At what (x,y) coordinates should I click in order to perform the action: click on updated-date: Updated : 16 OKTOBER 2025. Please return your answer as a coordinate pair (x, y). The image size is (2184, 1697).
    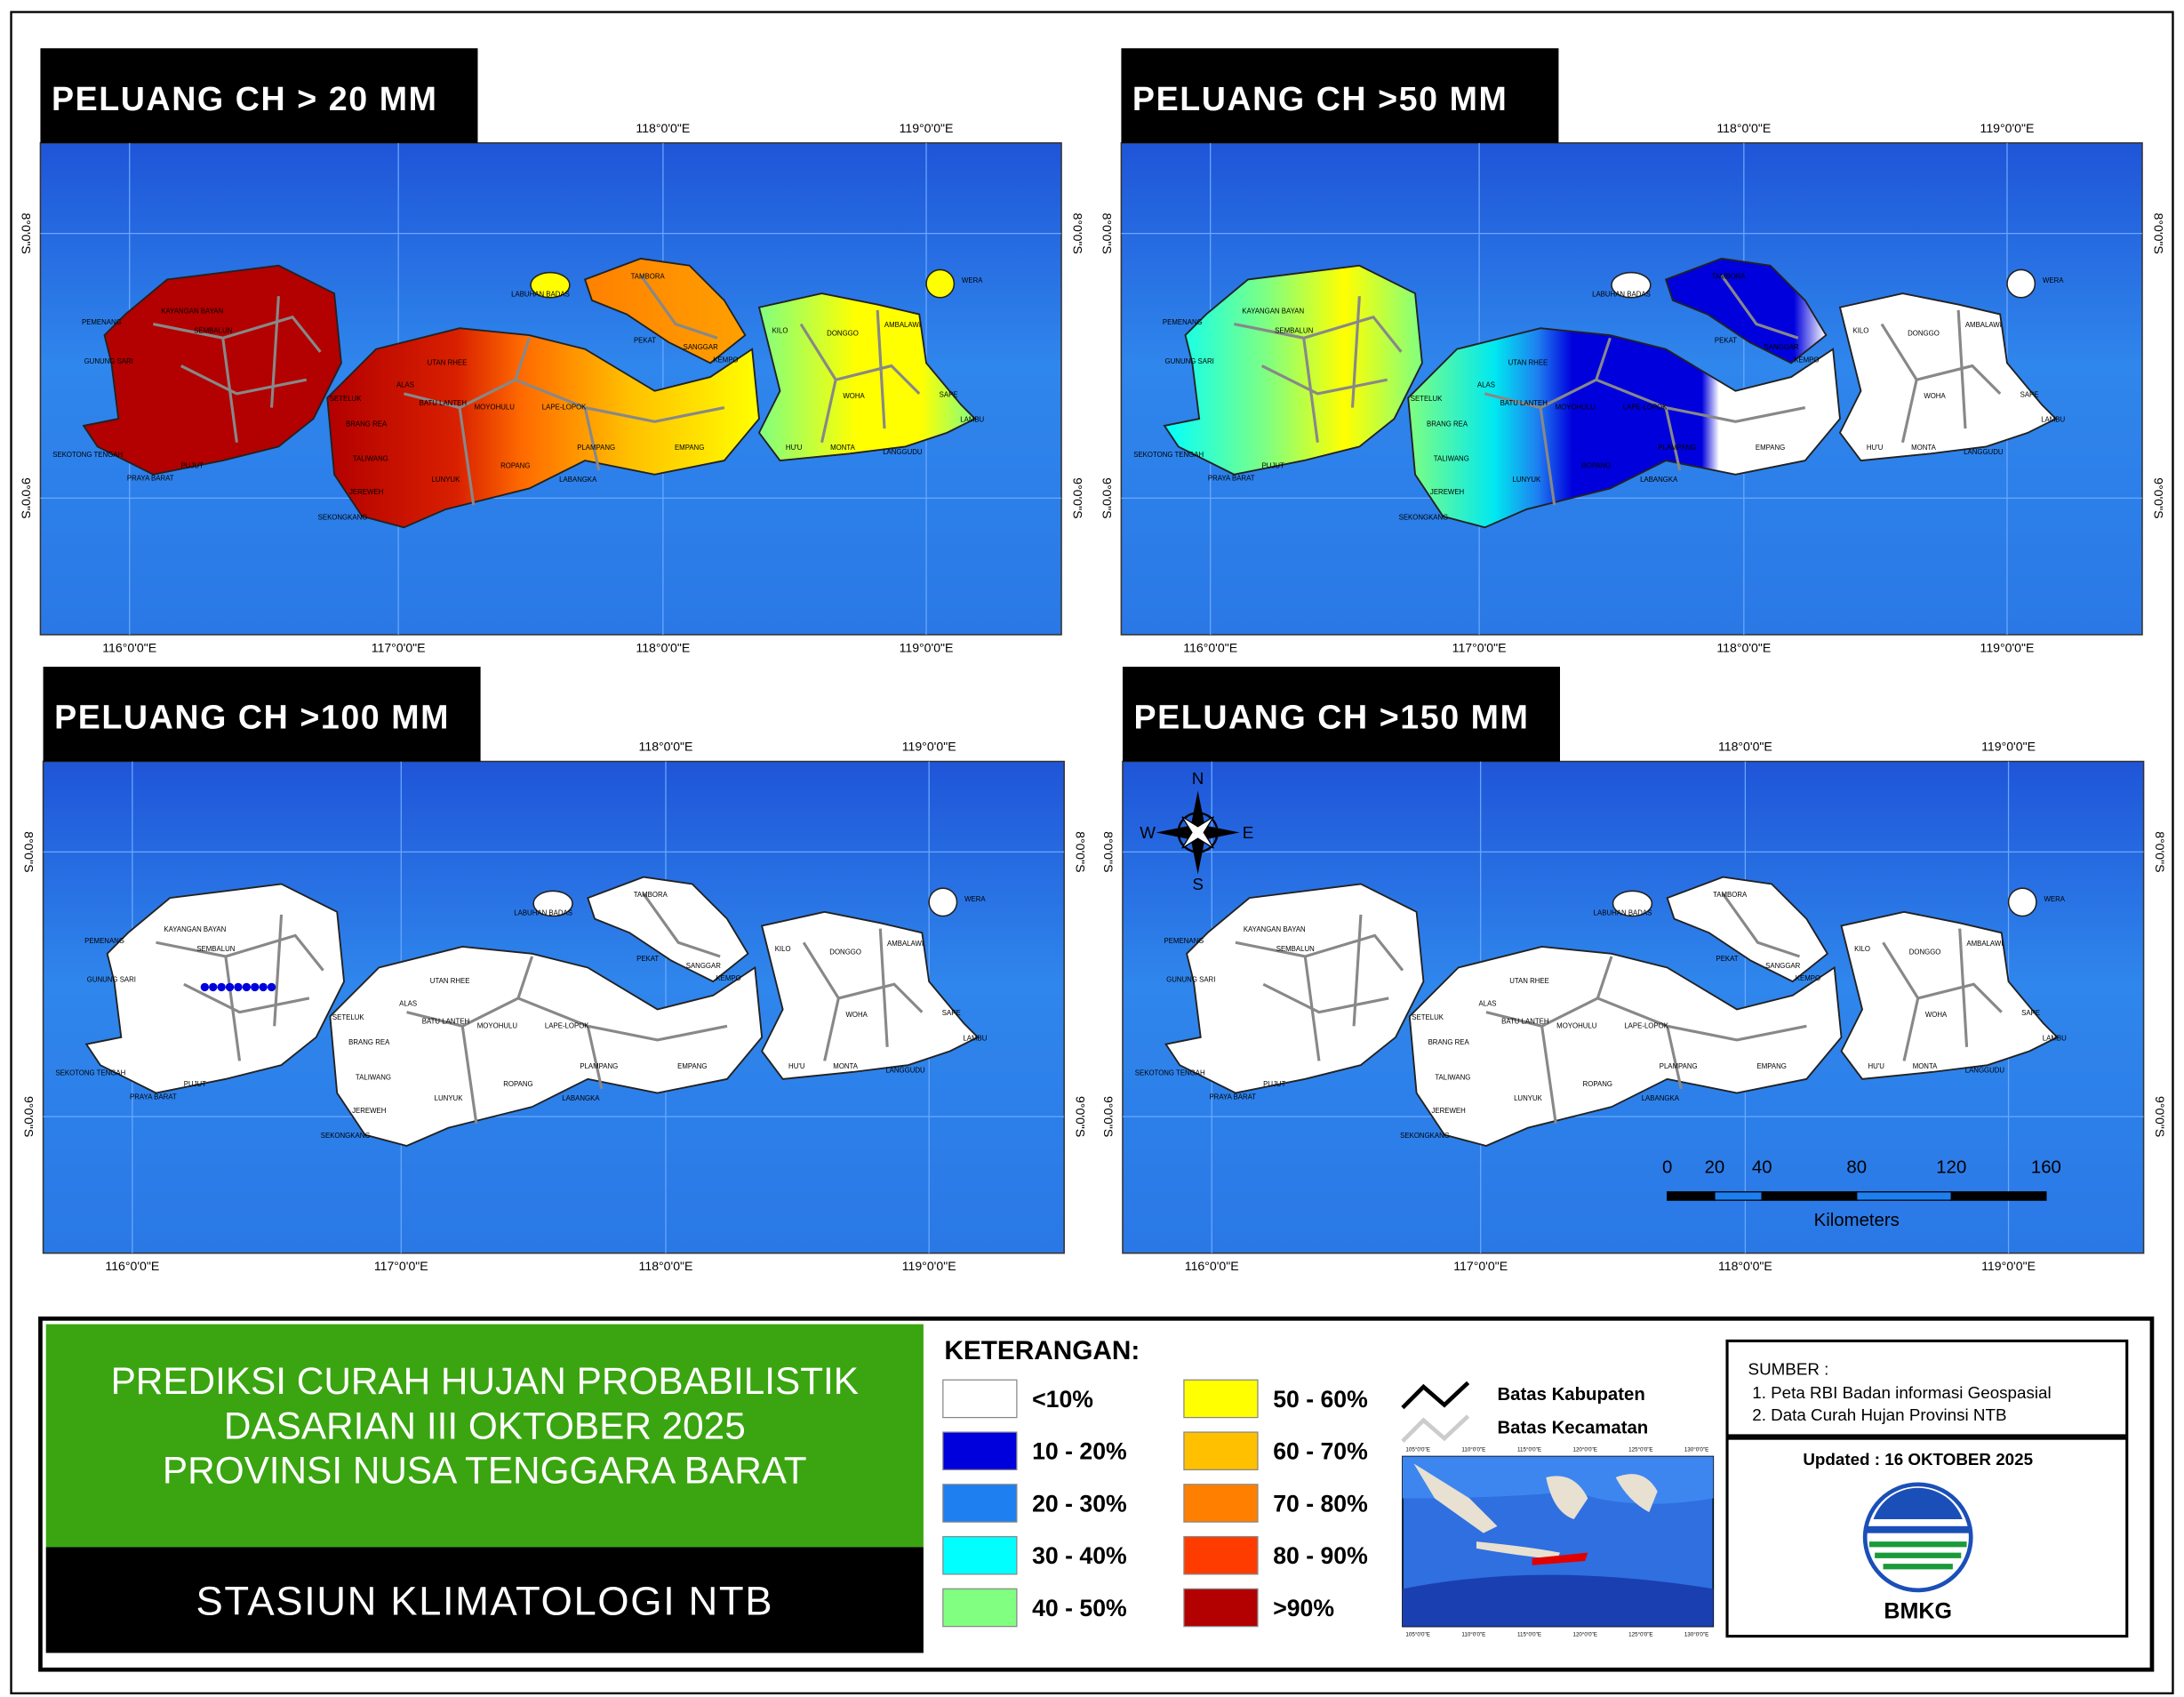
    Looking at the image, I should click on (1918, 1459).